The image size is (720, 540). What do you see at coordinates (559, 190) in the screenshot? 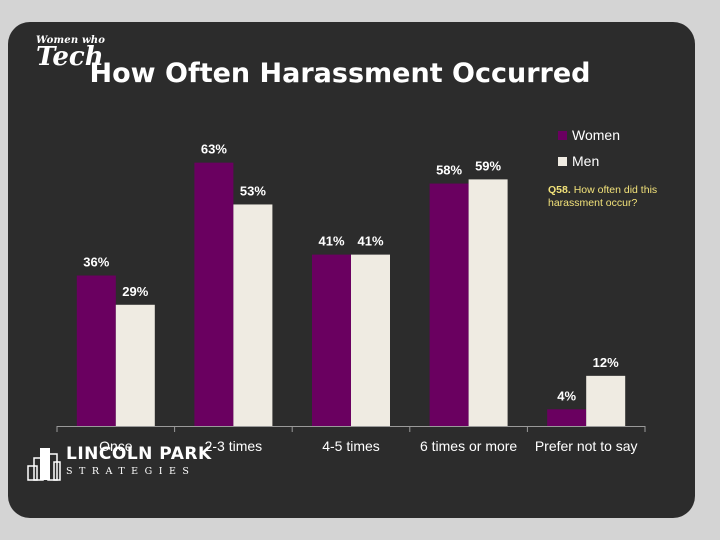
I see `question-number: Q58.` at bounding box center [559, 190].